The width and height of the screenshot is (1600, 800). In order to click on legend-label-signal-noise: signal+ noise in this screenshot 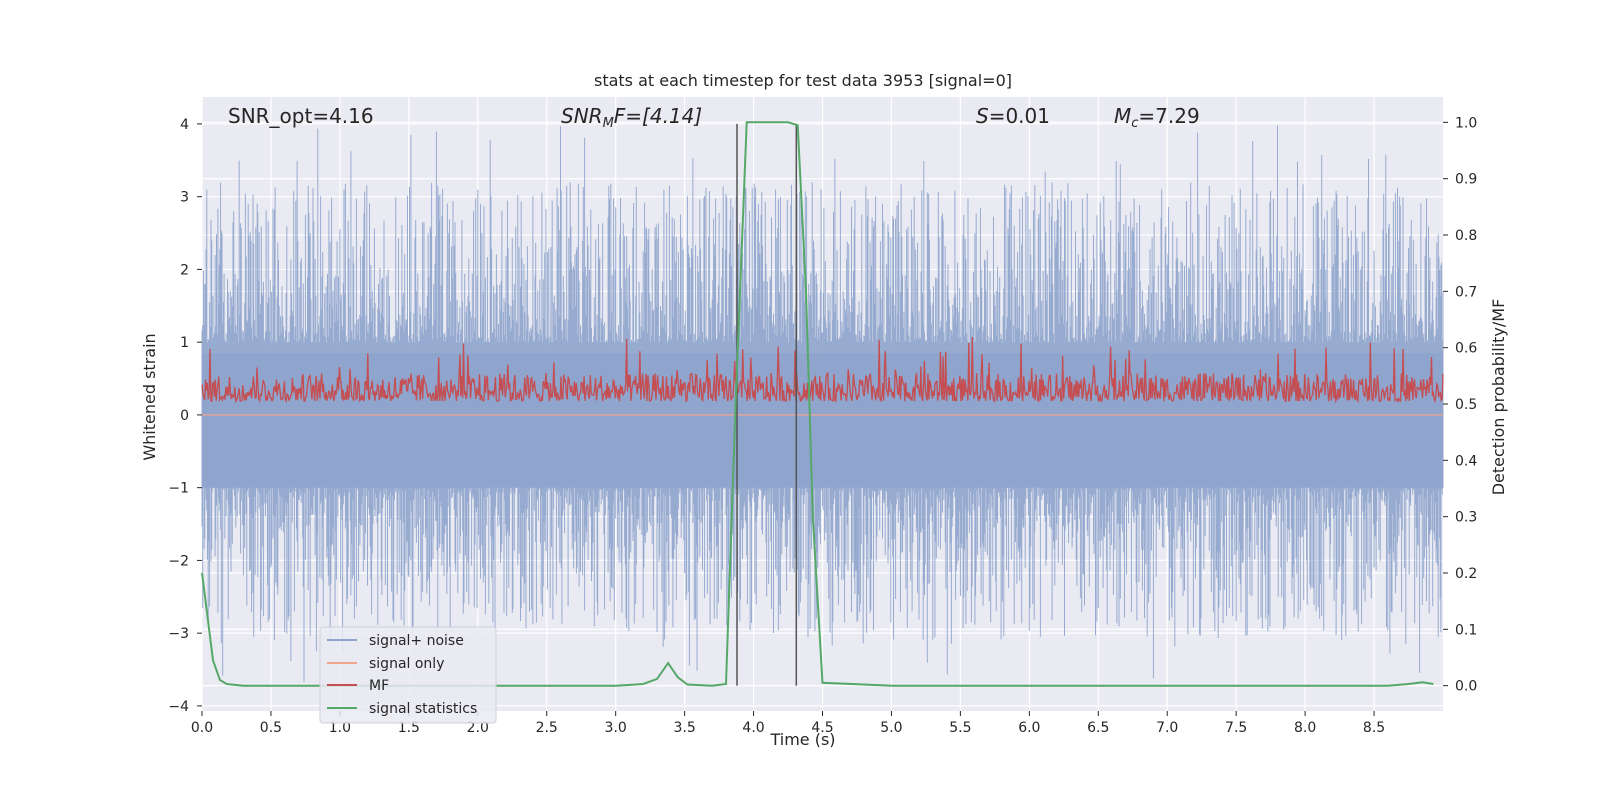, I will do `click(416, 641)`.